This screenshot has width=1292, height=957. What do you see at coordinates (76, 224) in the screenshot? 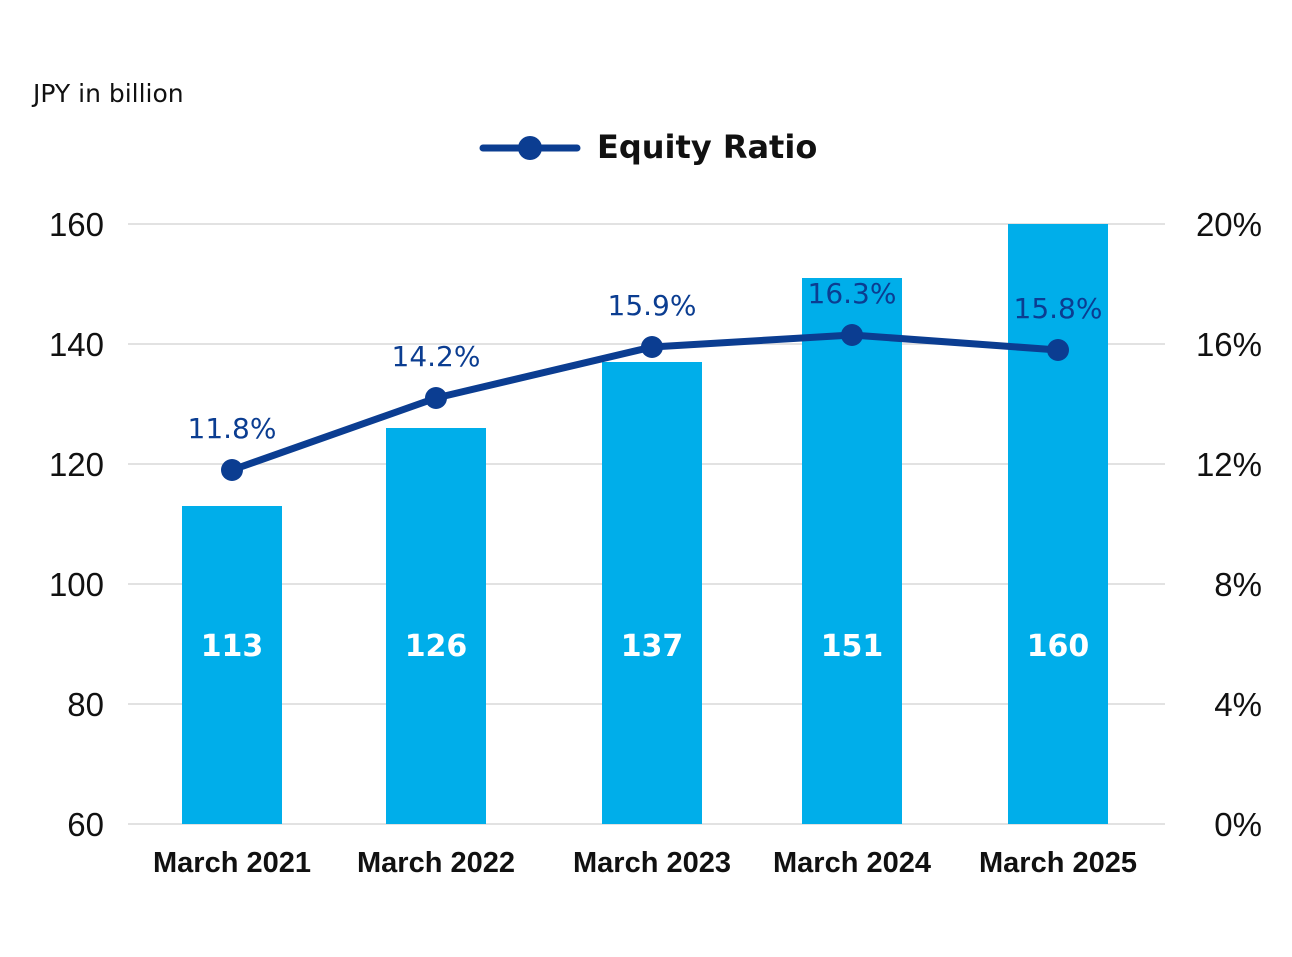
I see `y-left-tick-label: 160` at bounding box center [76, 224].